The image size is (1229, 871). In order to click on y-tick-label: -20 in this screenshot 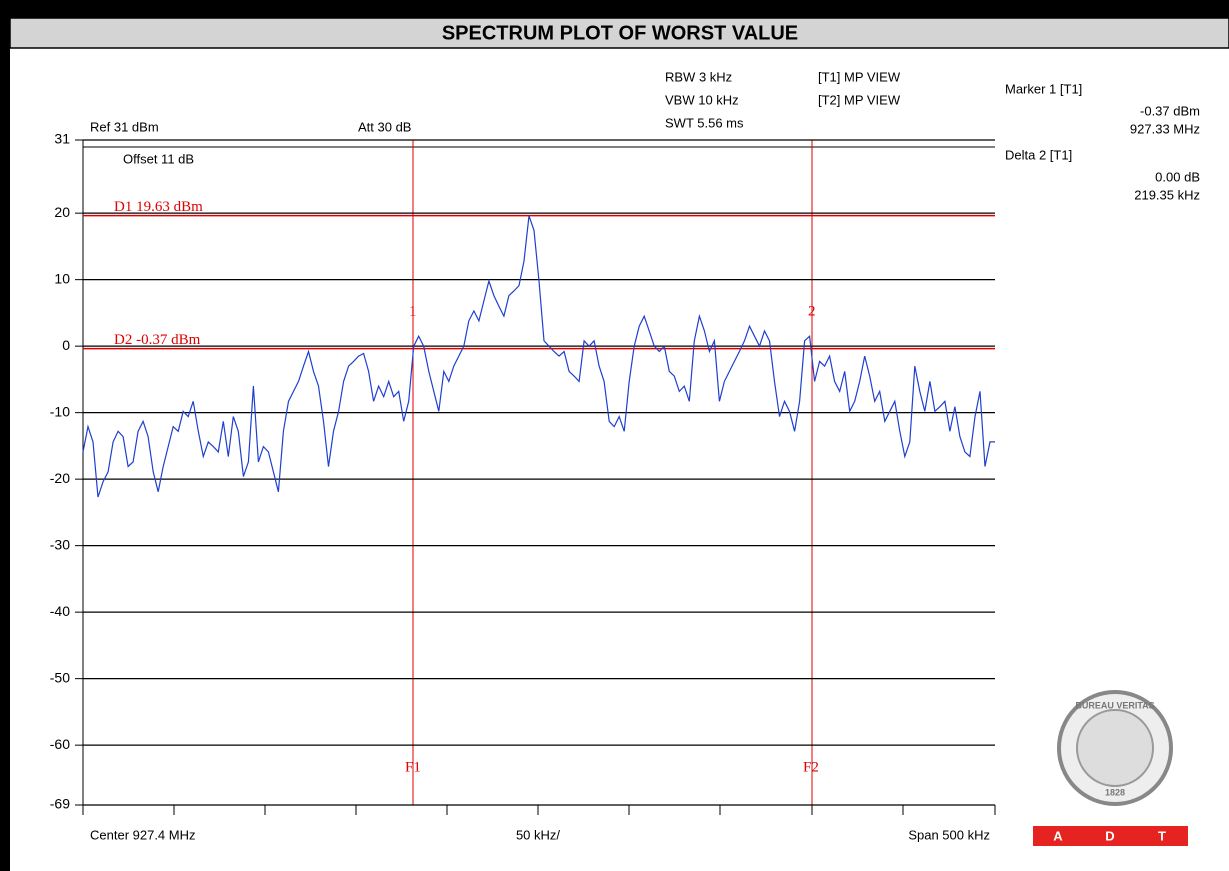, I will do `click(60, 478)`.